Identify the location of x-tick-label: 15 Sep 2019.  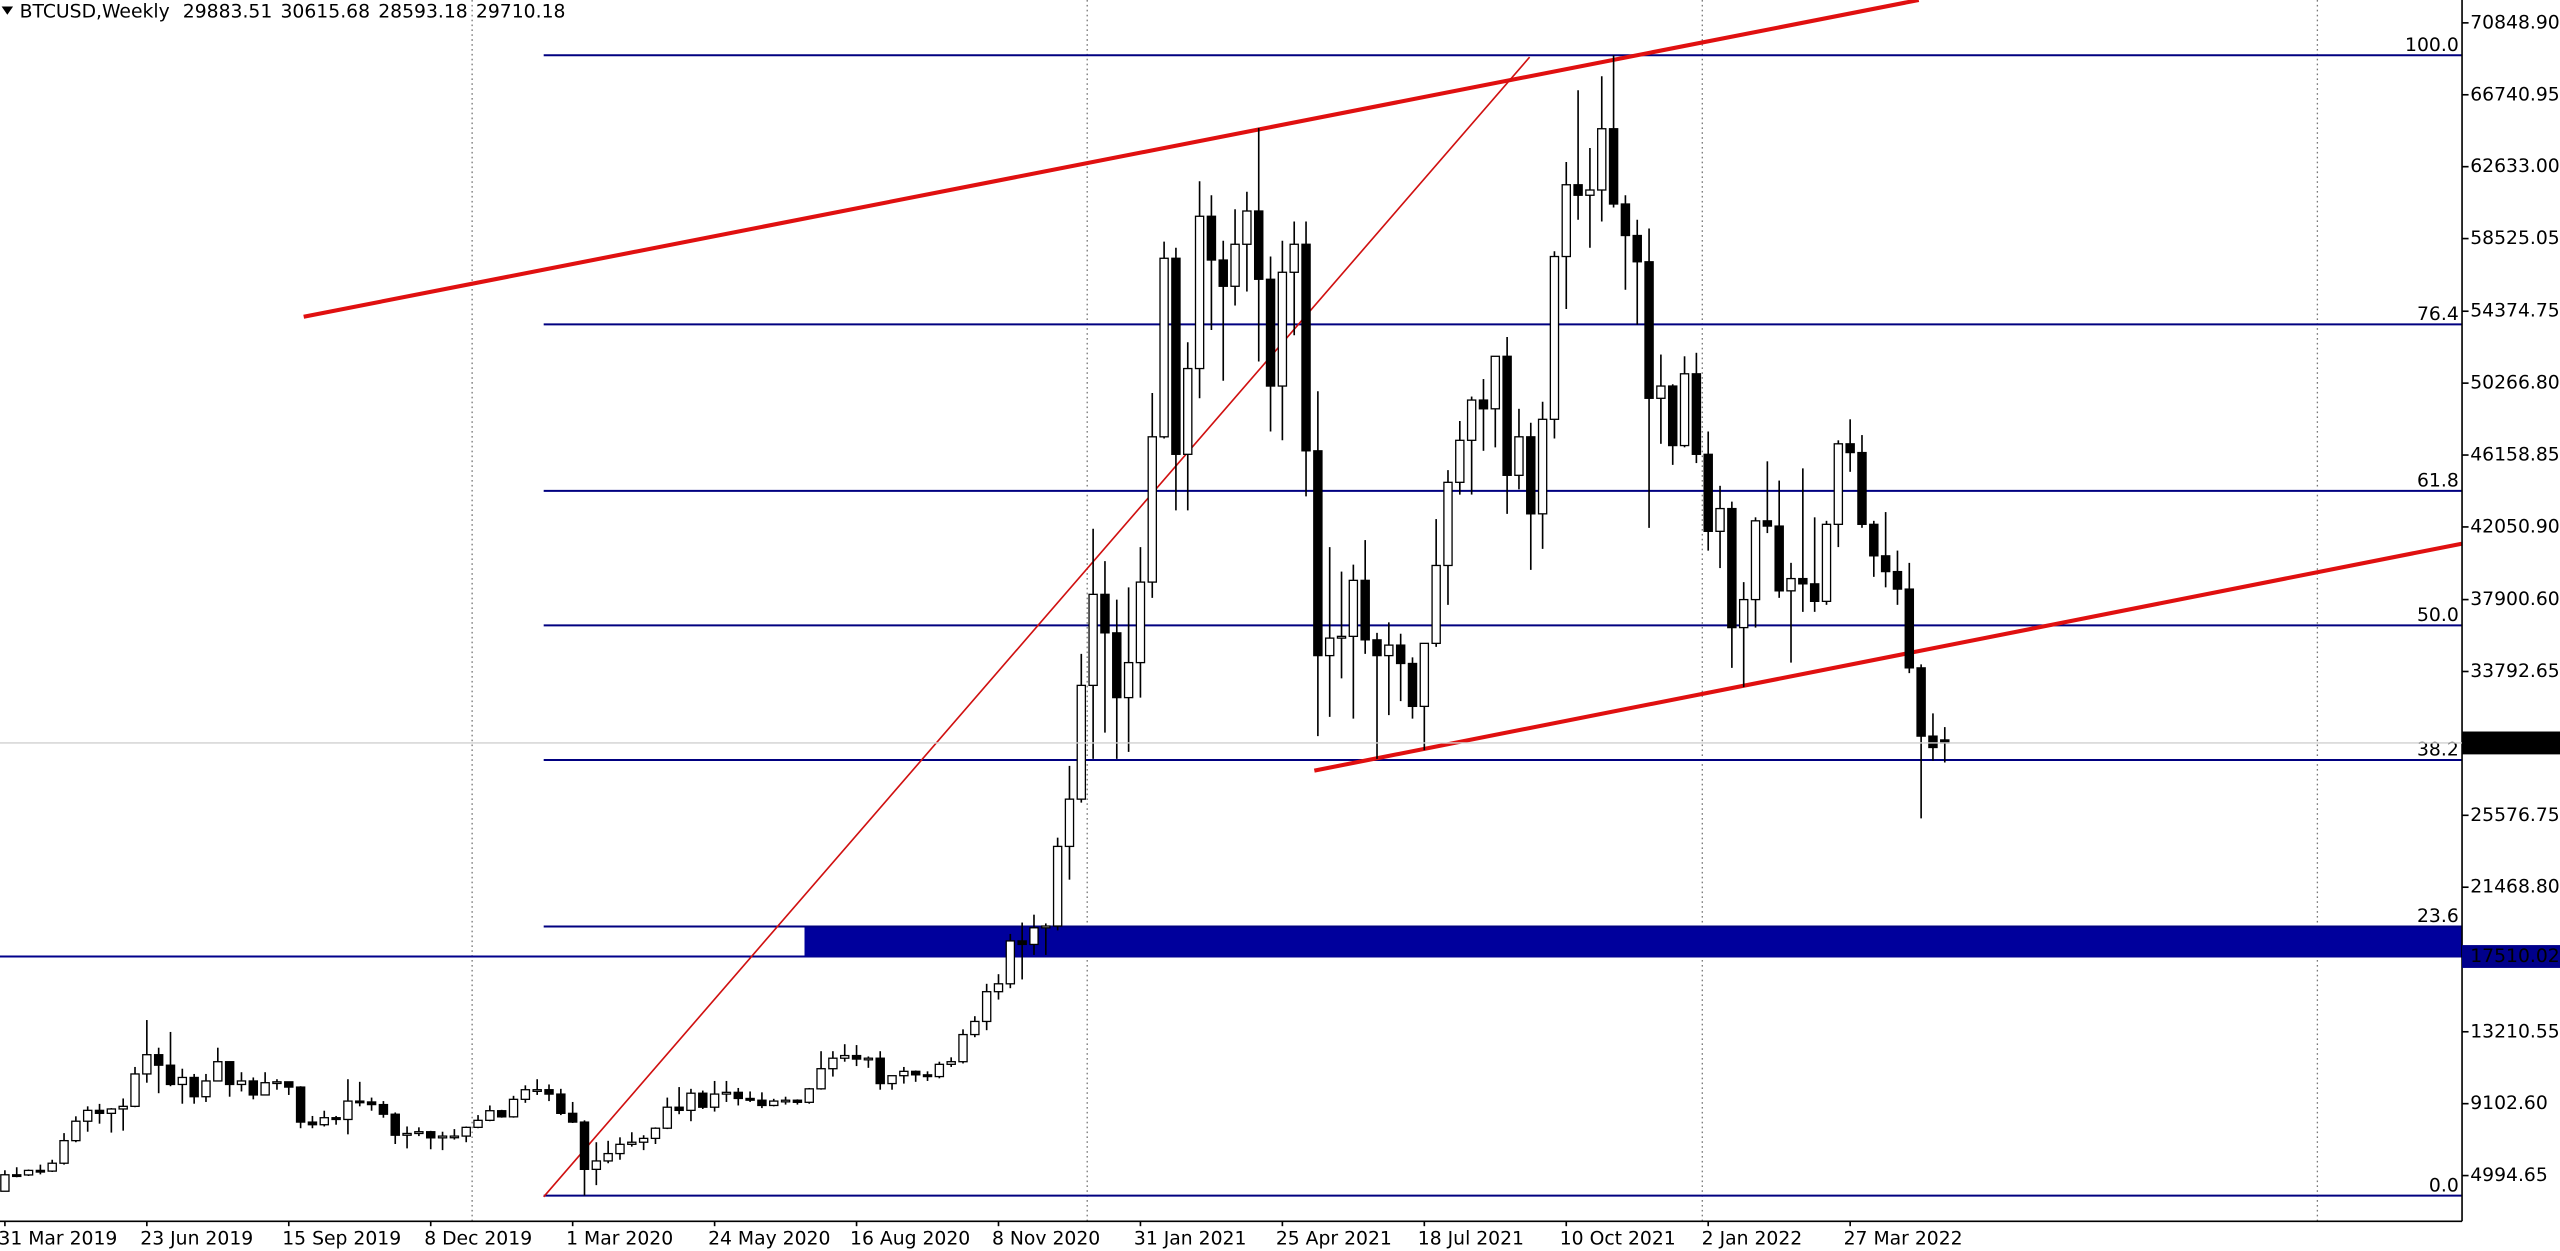
(341, 1239).